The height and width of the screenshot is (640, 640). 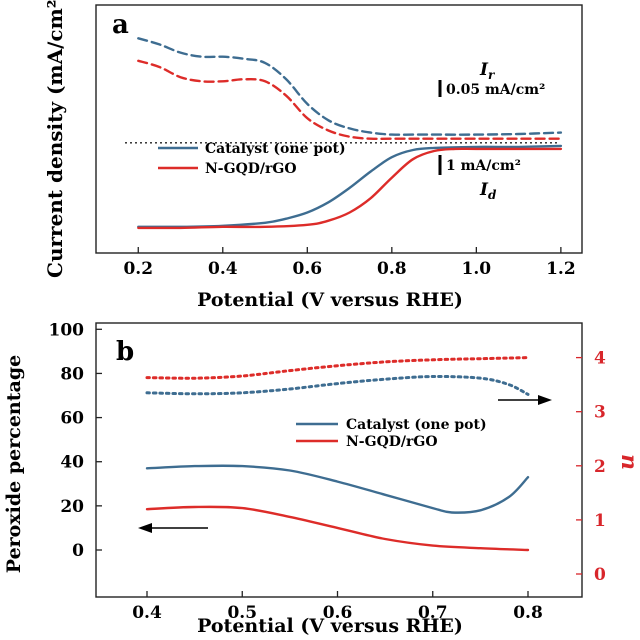 I want to click on panel-b-y2-tick-label: 4, so click(x=600, y=359).